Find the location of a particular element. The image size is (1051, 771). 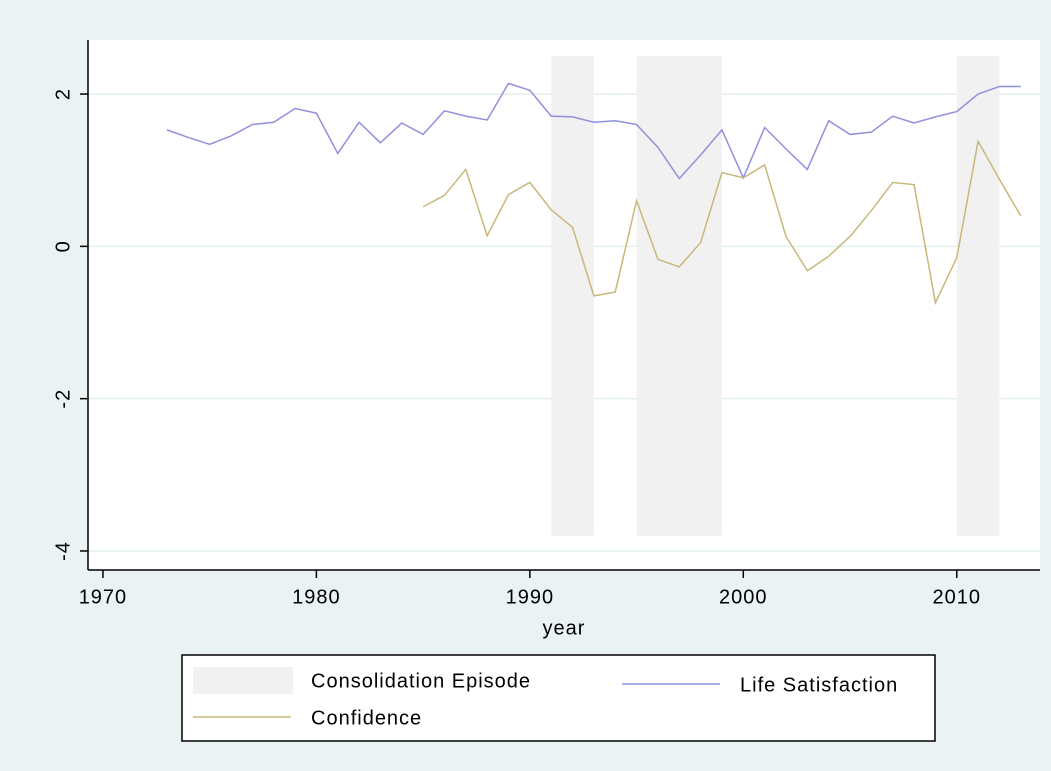

y-tick-label: 2 is located at coordinates (63, 94).